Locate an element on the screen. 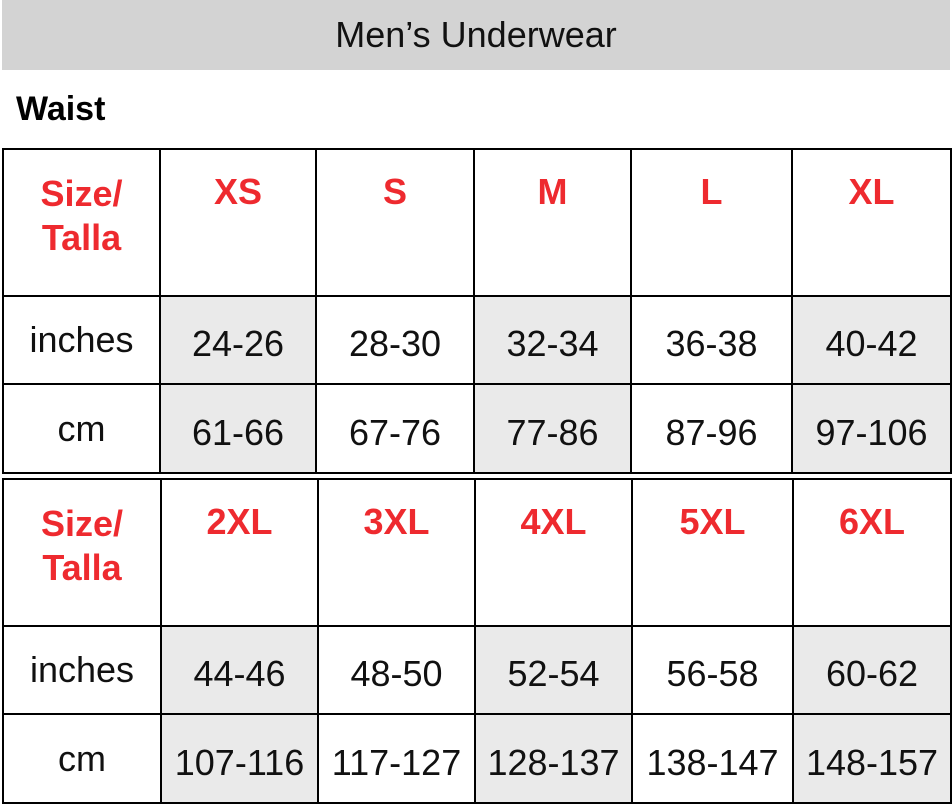  value-cell: 97-106 is located at coordinates (871, 428).